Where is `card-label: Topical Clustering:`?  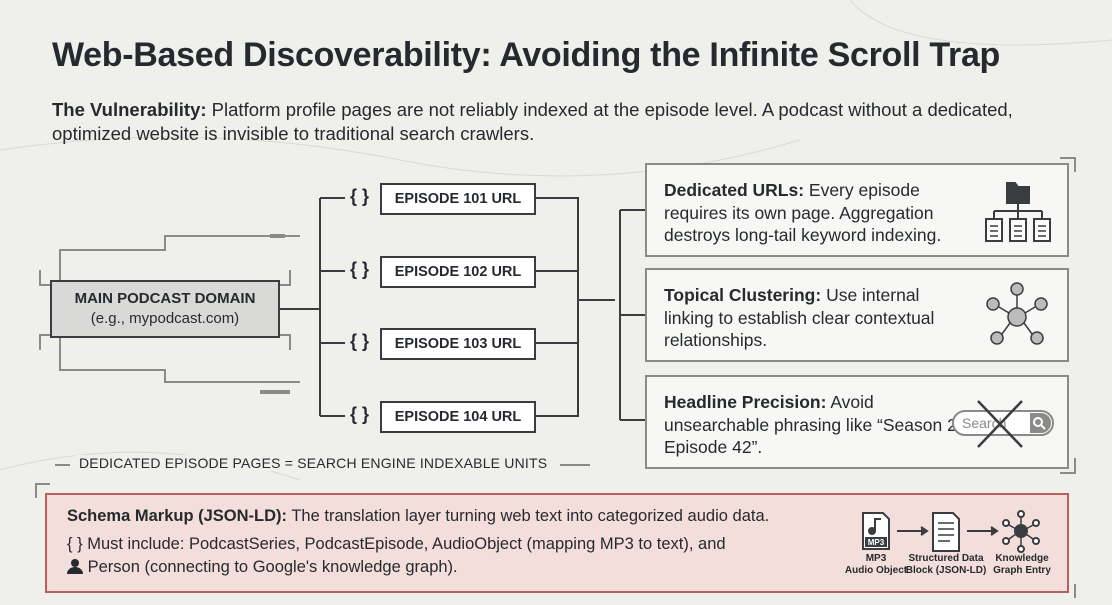
card-label: Topical Clustering: is located at coordinates (743, 295).